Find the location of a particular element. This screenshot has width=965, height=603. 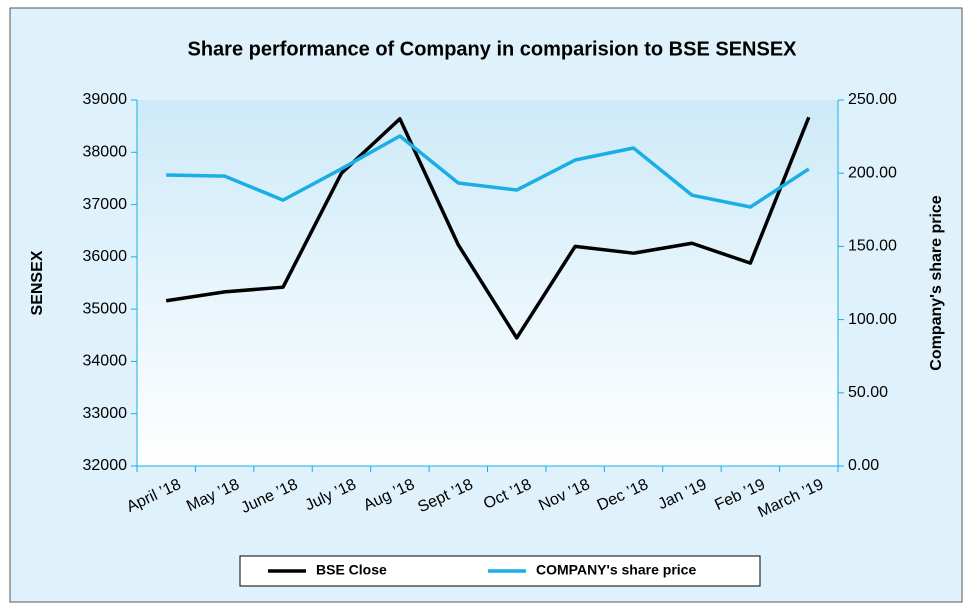

y-tick-label: 34000 is located at coordinates (105, 361).